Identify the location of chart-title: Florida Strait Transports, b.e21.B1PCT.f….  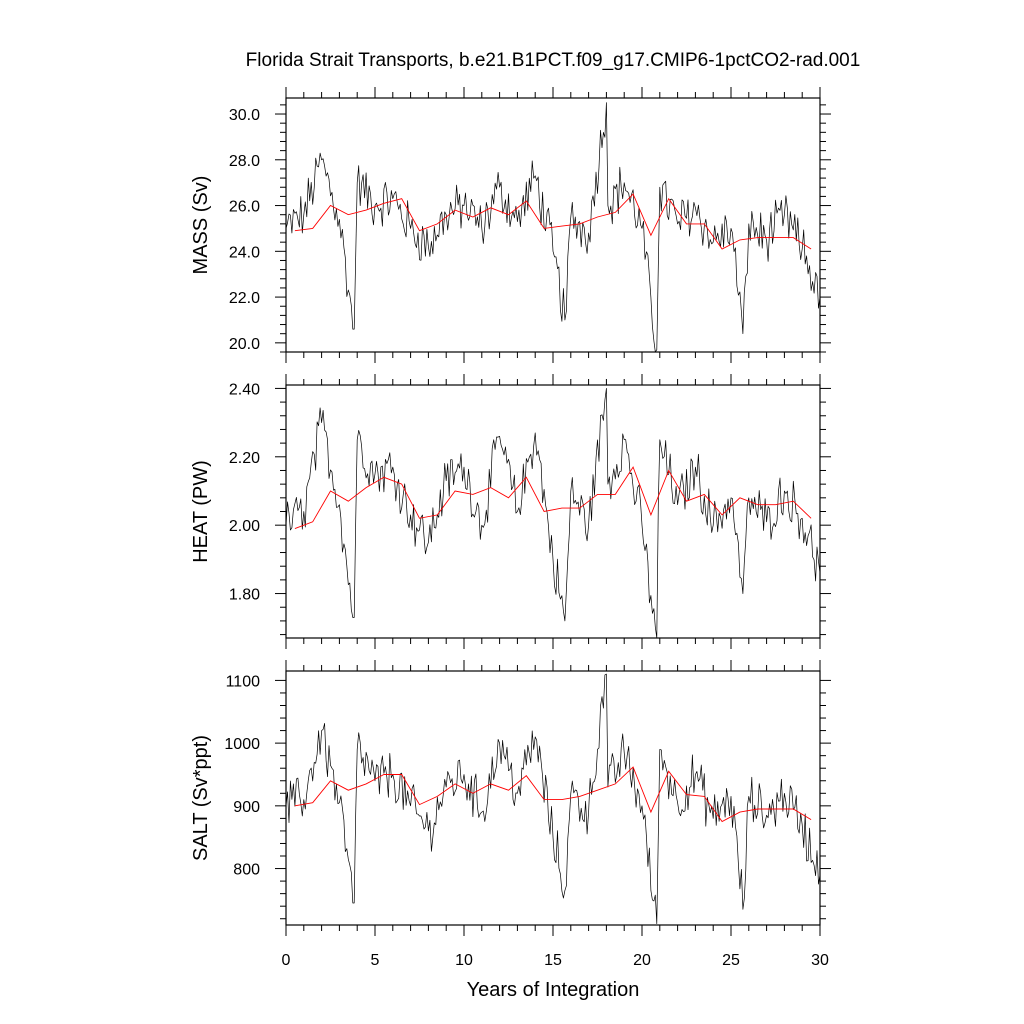
(553, 60).